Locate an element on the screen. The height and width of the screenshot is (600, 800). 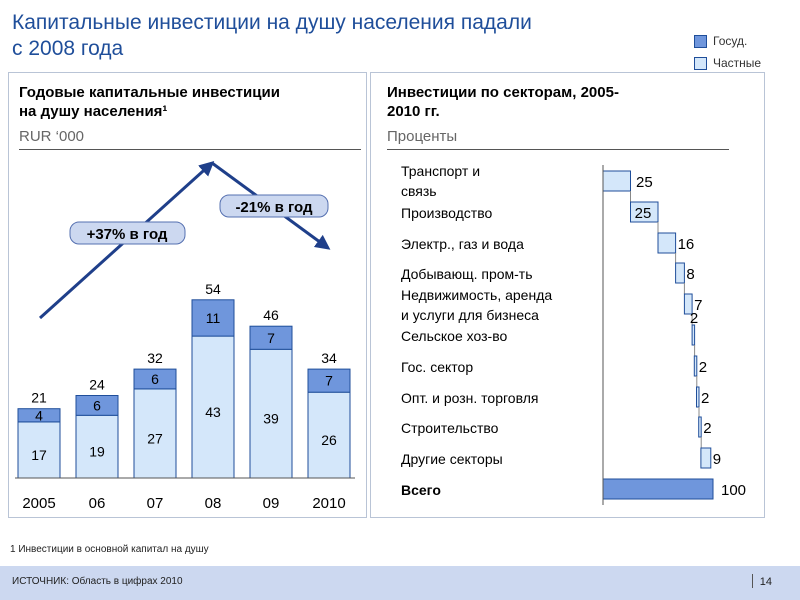
bar-label-private-09: 39 is located at coordinates (271, 419).